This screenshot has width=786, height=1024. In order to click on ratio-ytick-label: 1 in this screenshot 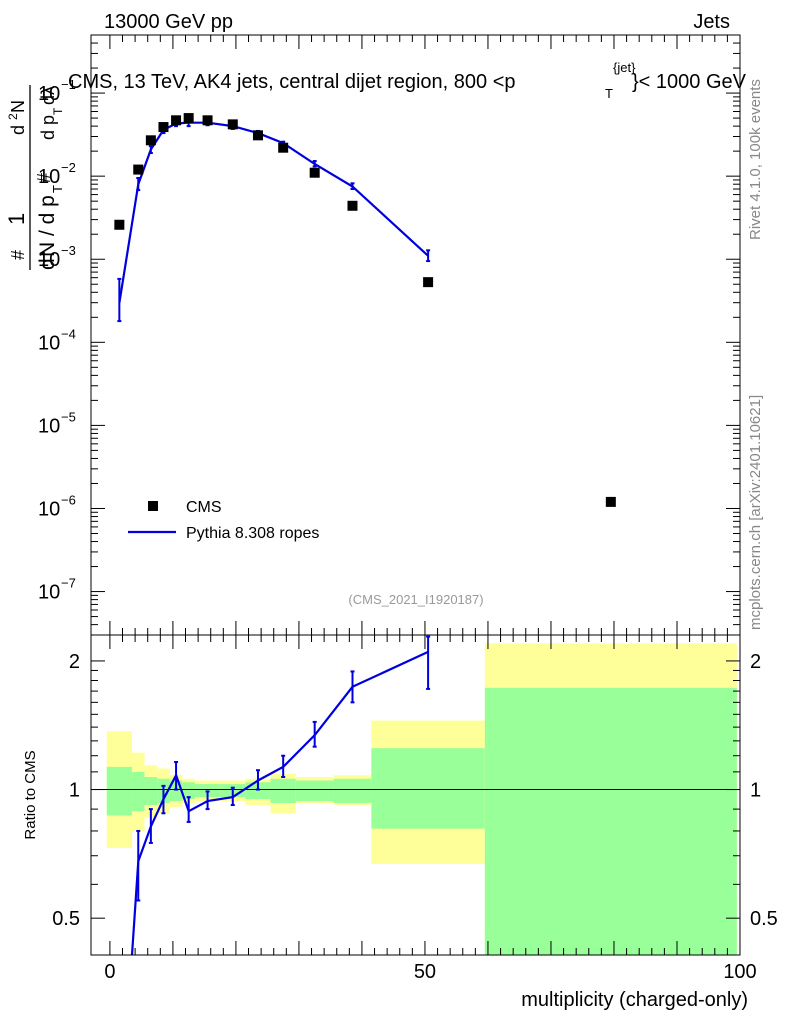, I will do `click(74, 791)`.